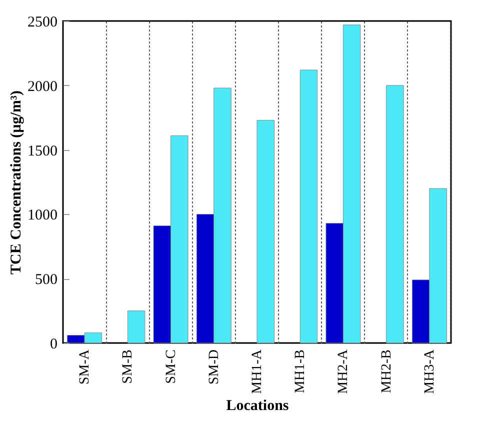 This screenshot has width=492, height=438. What do you see at coordinates (128, 367) in the screenshot?
I see `x-tick-label: SM-B` at bounding box center [128, 367].